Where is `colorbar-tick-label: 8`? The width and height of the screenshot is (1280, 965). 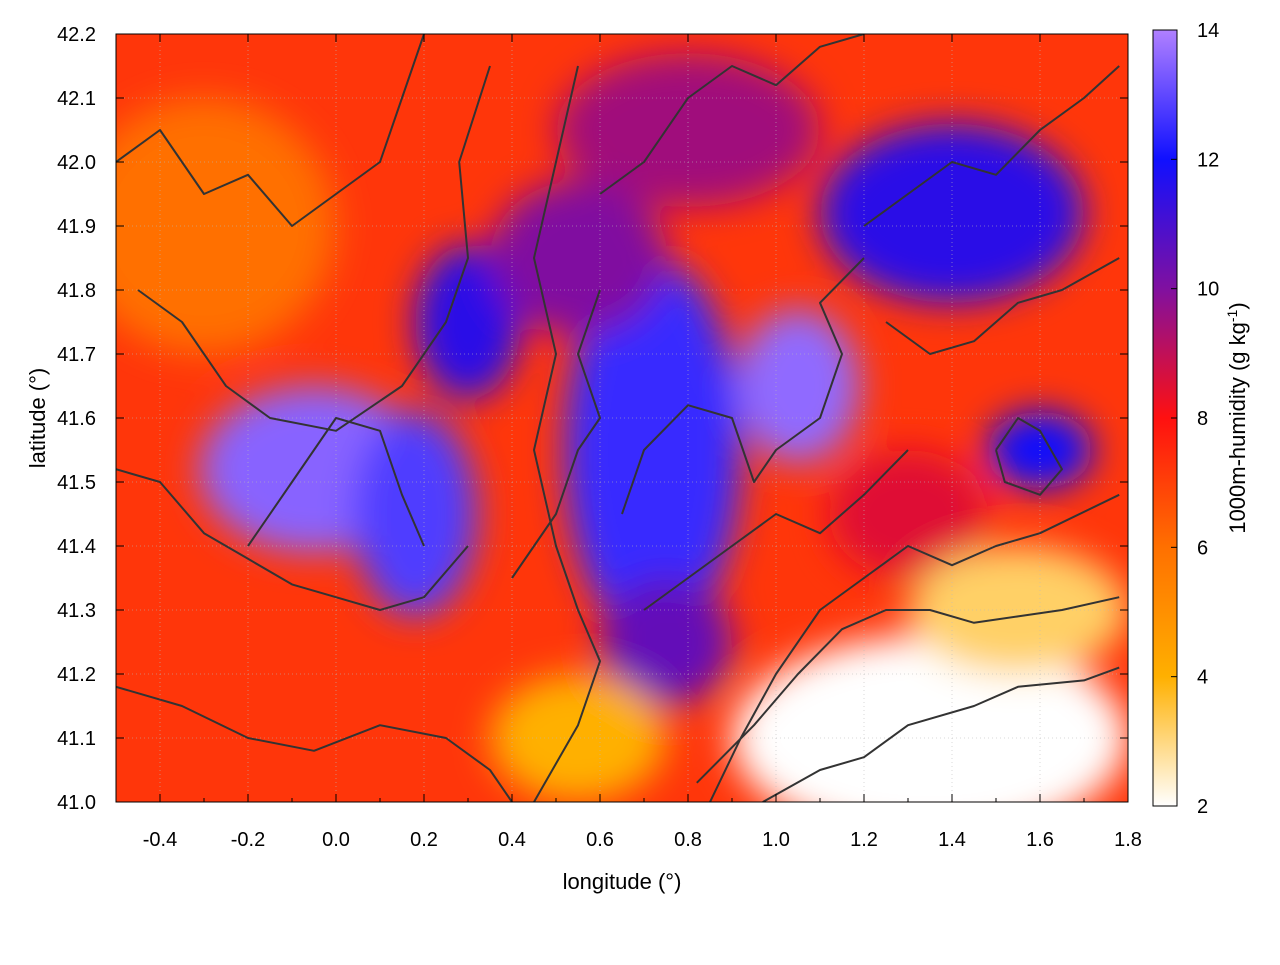
colorbar-tick-label: 8 is located at coordinates (1202, 419).